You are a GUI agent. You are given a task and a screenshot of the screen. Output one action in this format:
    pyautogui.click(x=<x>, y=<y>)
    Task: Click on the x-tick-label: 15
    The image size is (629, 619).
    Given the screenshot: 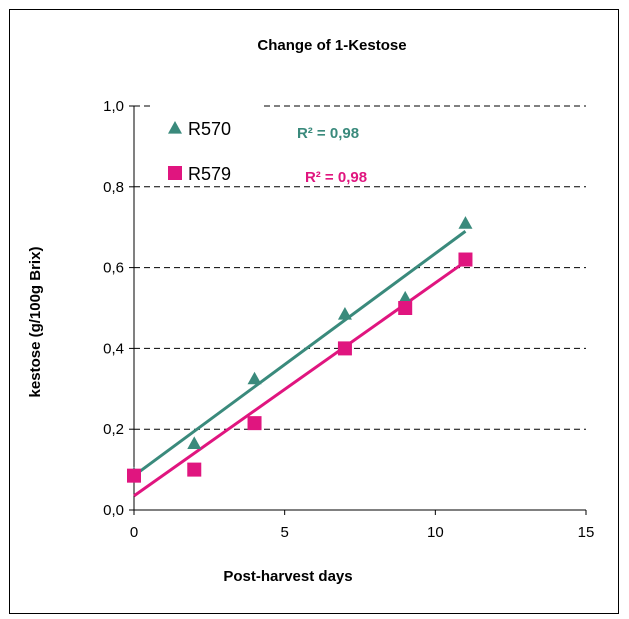 What is the action you would take?
    pyautogui.click(x=586, y=532)
    